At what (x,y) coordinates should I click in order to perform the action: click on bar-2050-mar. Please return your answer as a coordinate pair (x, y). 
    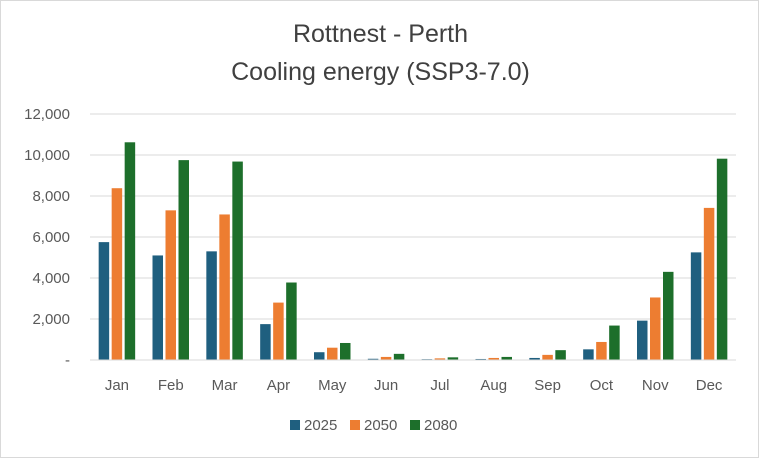
    Looking at the image, I should click on (224, 287).